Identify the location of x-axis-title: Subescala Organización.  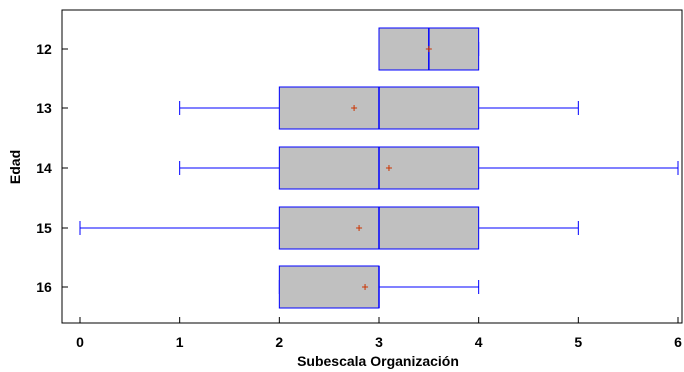
(378, 361).